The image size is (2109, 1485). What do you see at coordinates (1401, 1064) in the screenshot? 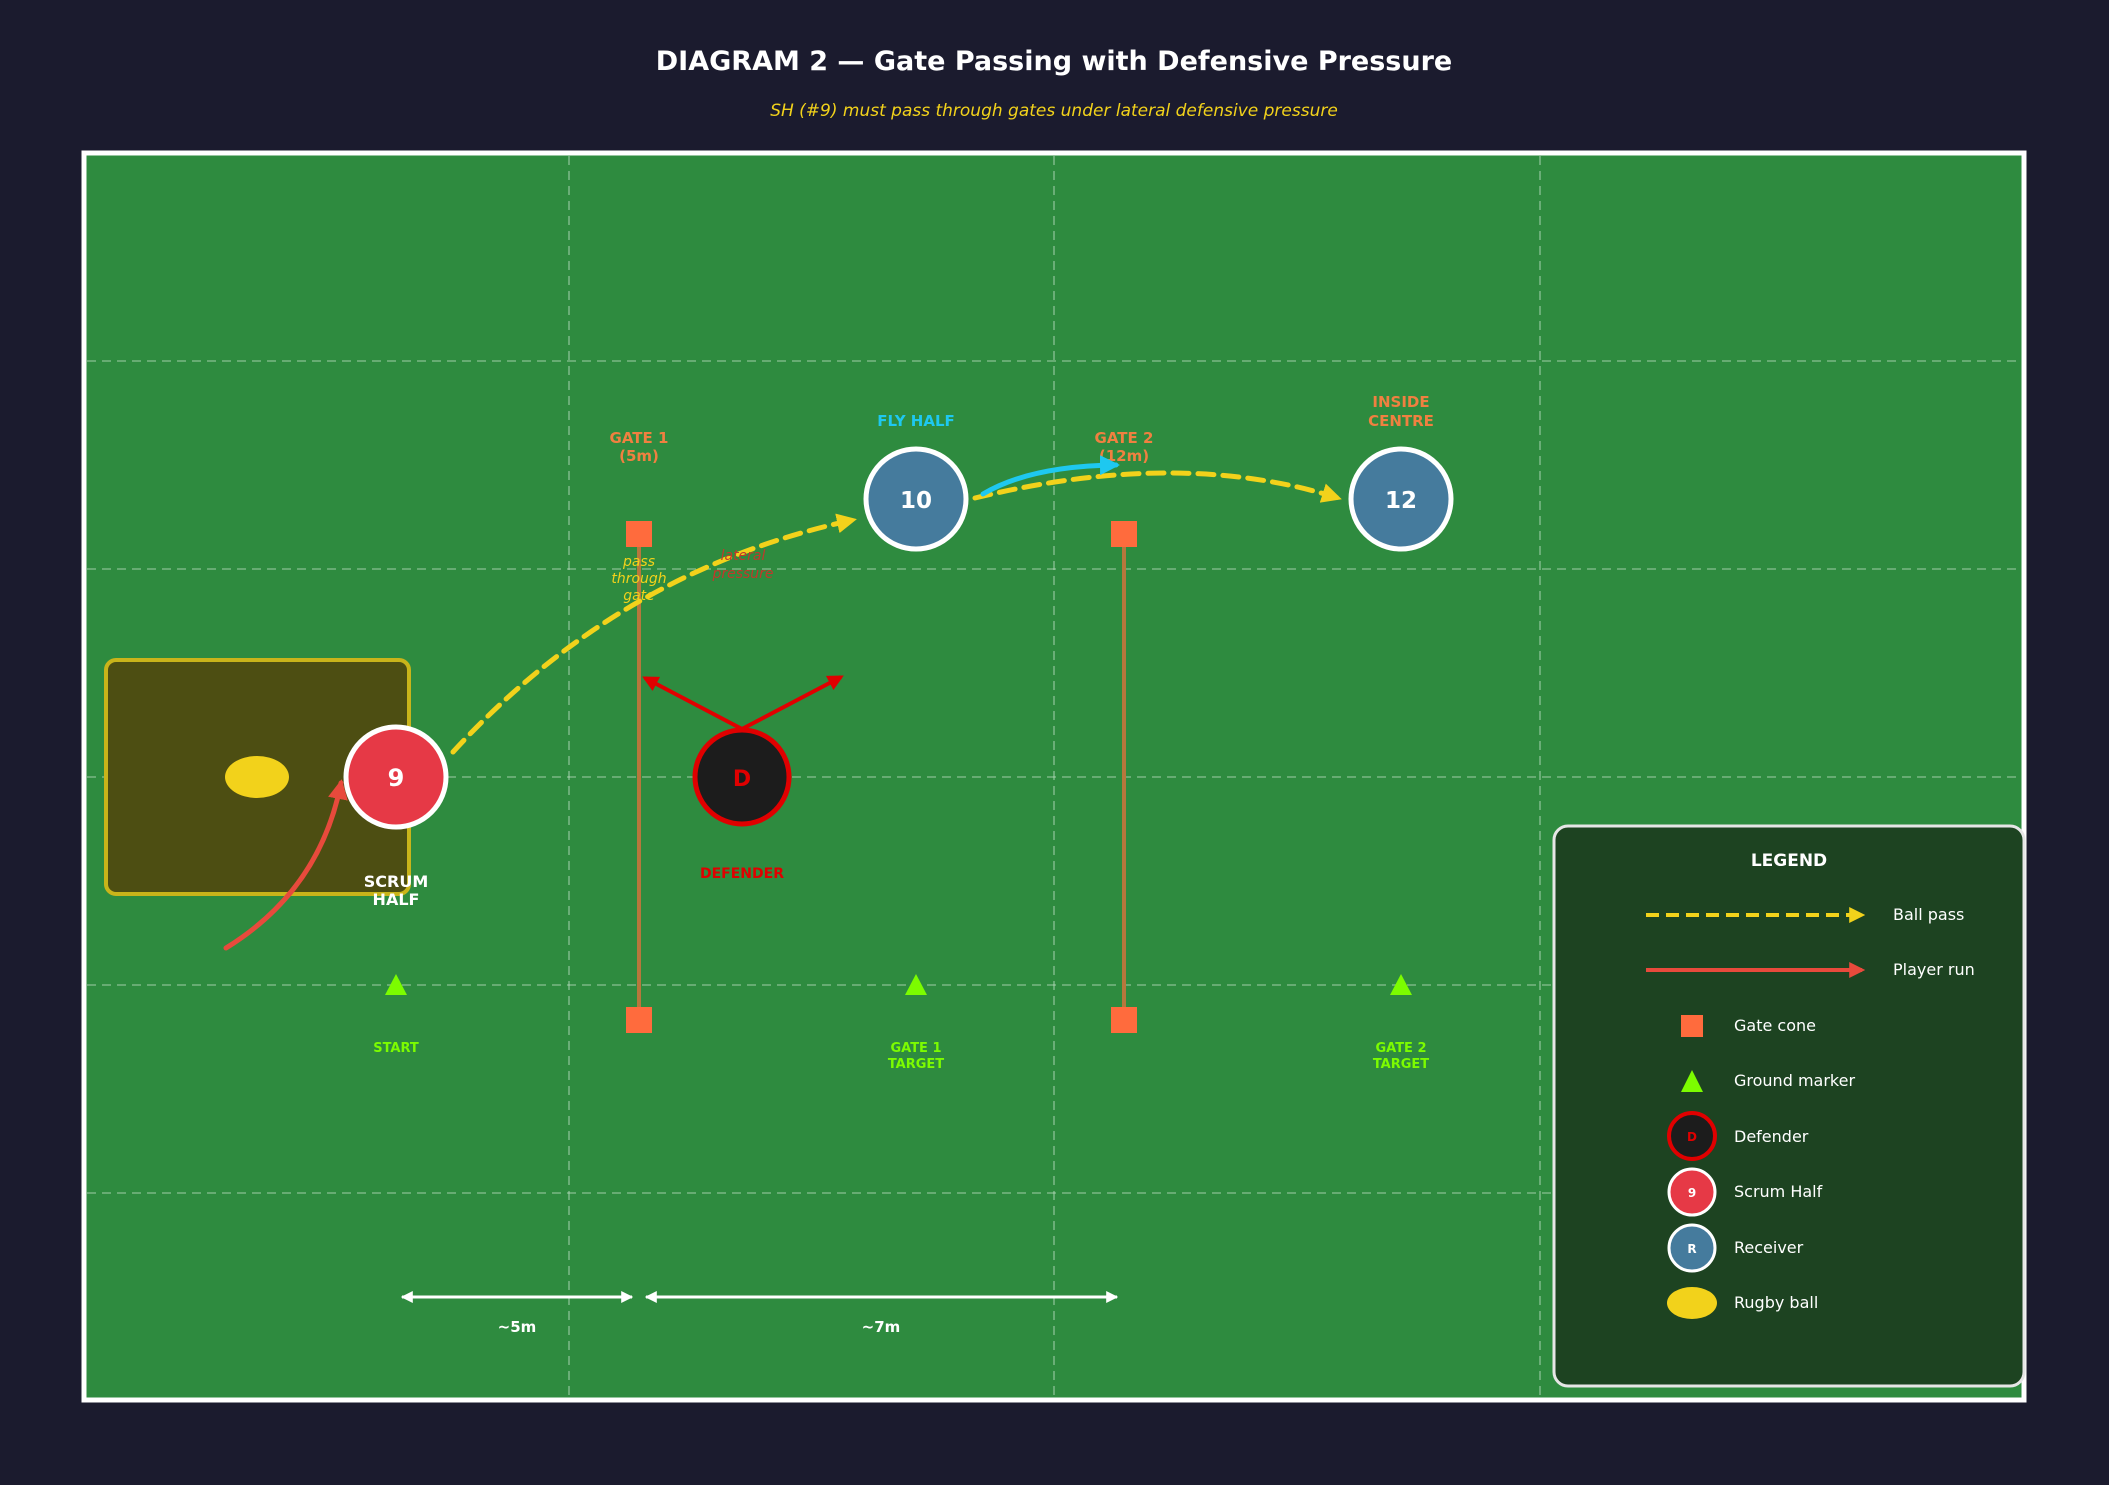
I see `gate2-target-label: TARGET` at bounding box center [1401, 1064].